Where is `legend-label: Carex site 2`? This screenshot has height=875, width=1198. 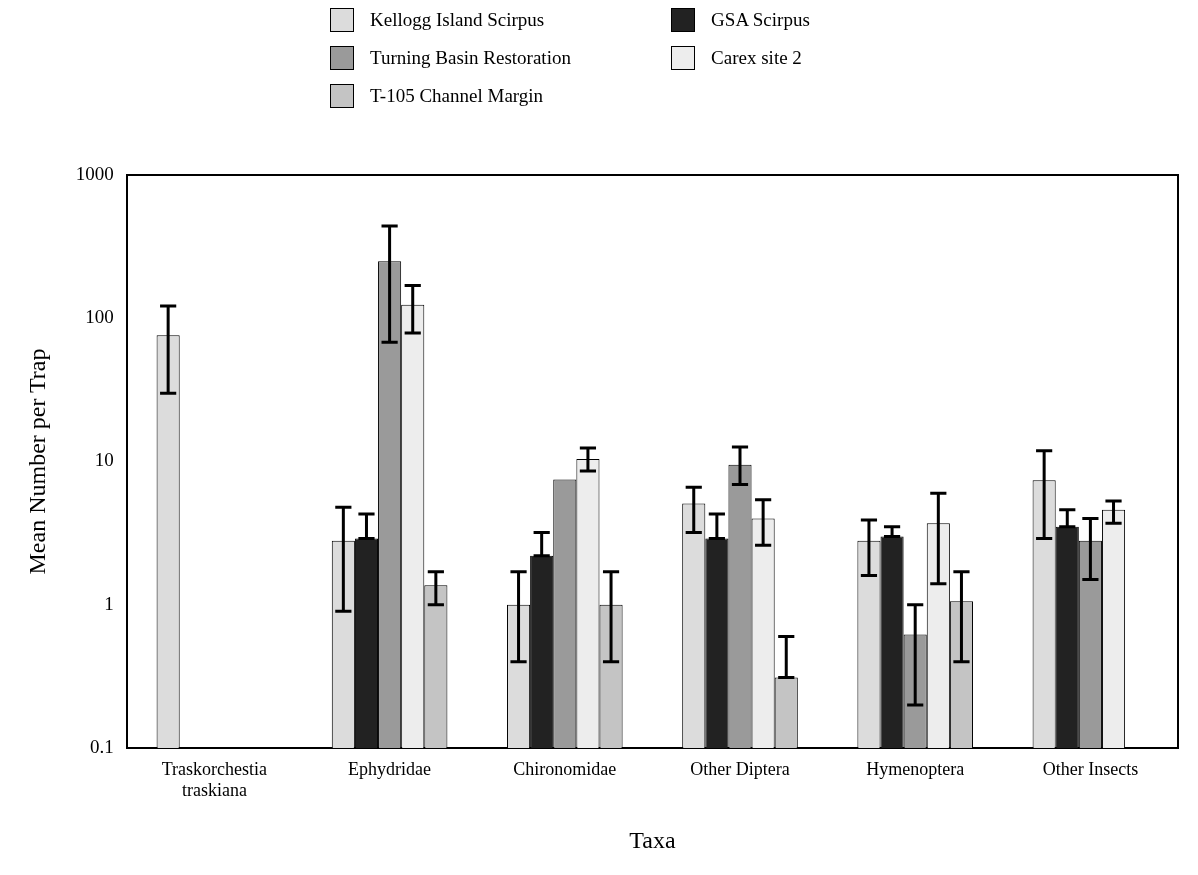
legend-label: Carex site 2 is located at coordinates (756, 58).